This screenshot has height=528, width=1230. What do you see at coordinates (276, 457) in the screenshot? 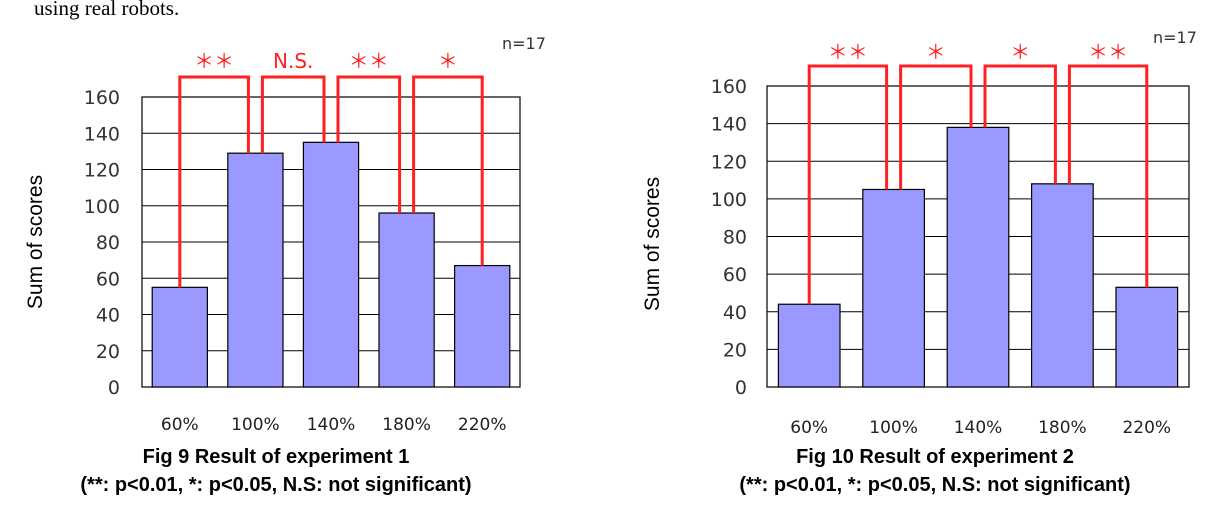
I see `figure-caption-title: Fig 9 Result of experiment 1` at bounding box center [276, 457].